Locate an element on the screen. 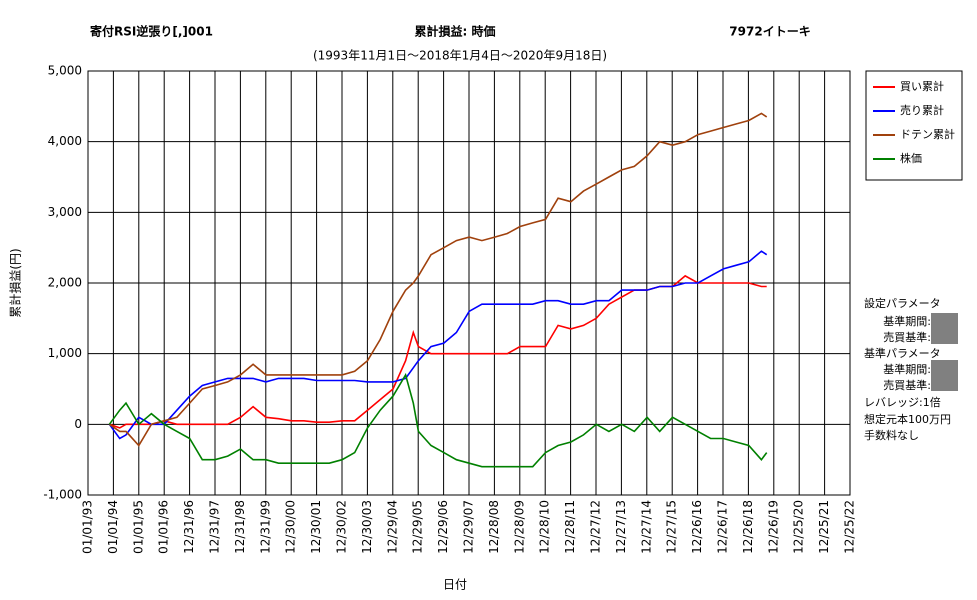 Image resolution: width=977 pixels, height=600 pixels. x-tick-label: 12/31/97 is located at coordinates (215, 527).